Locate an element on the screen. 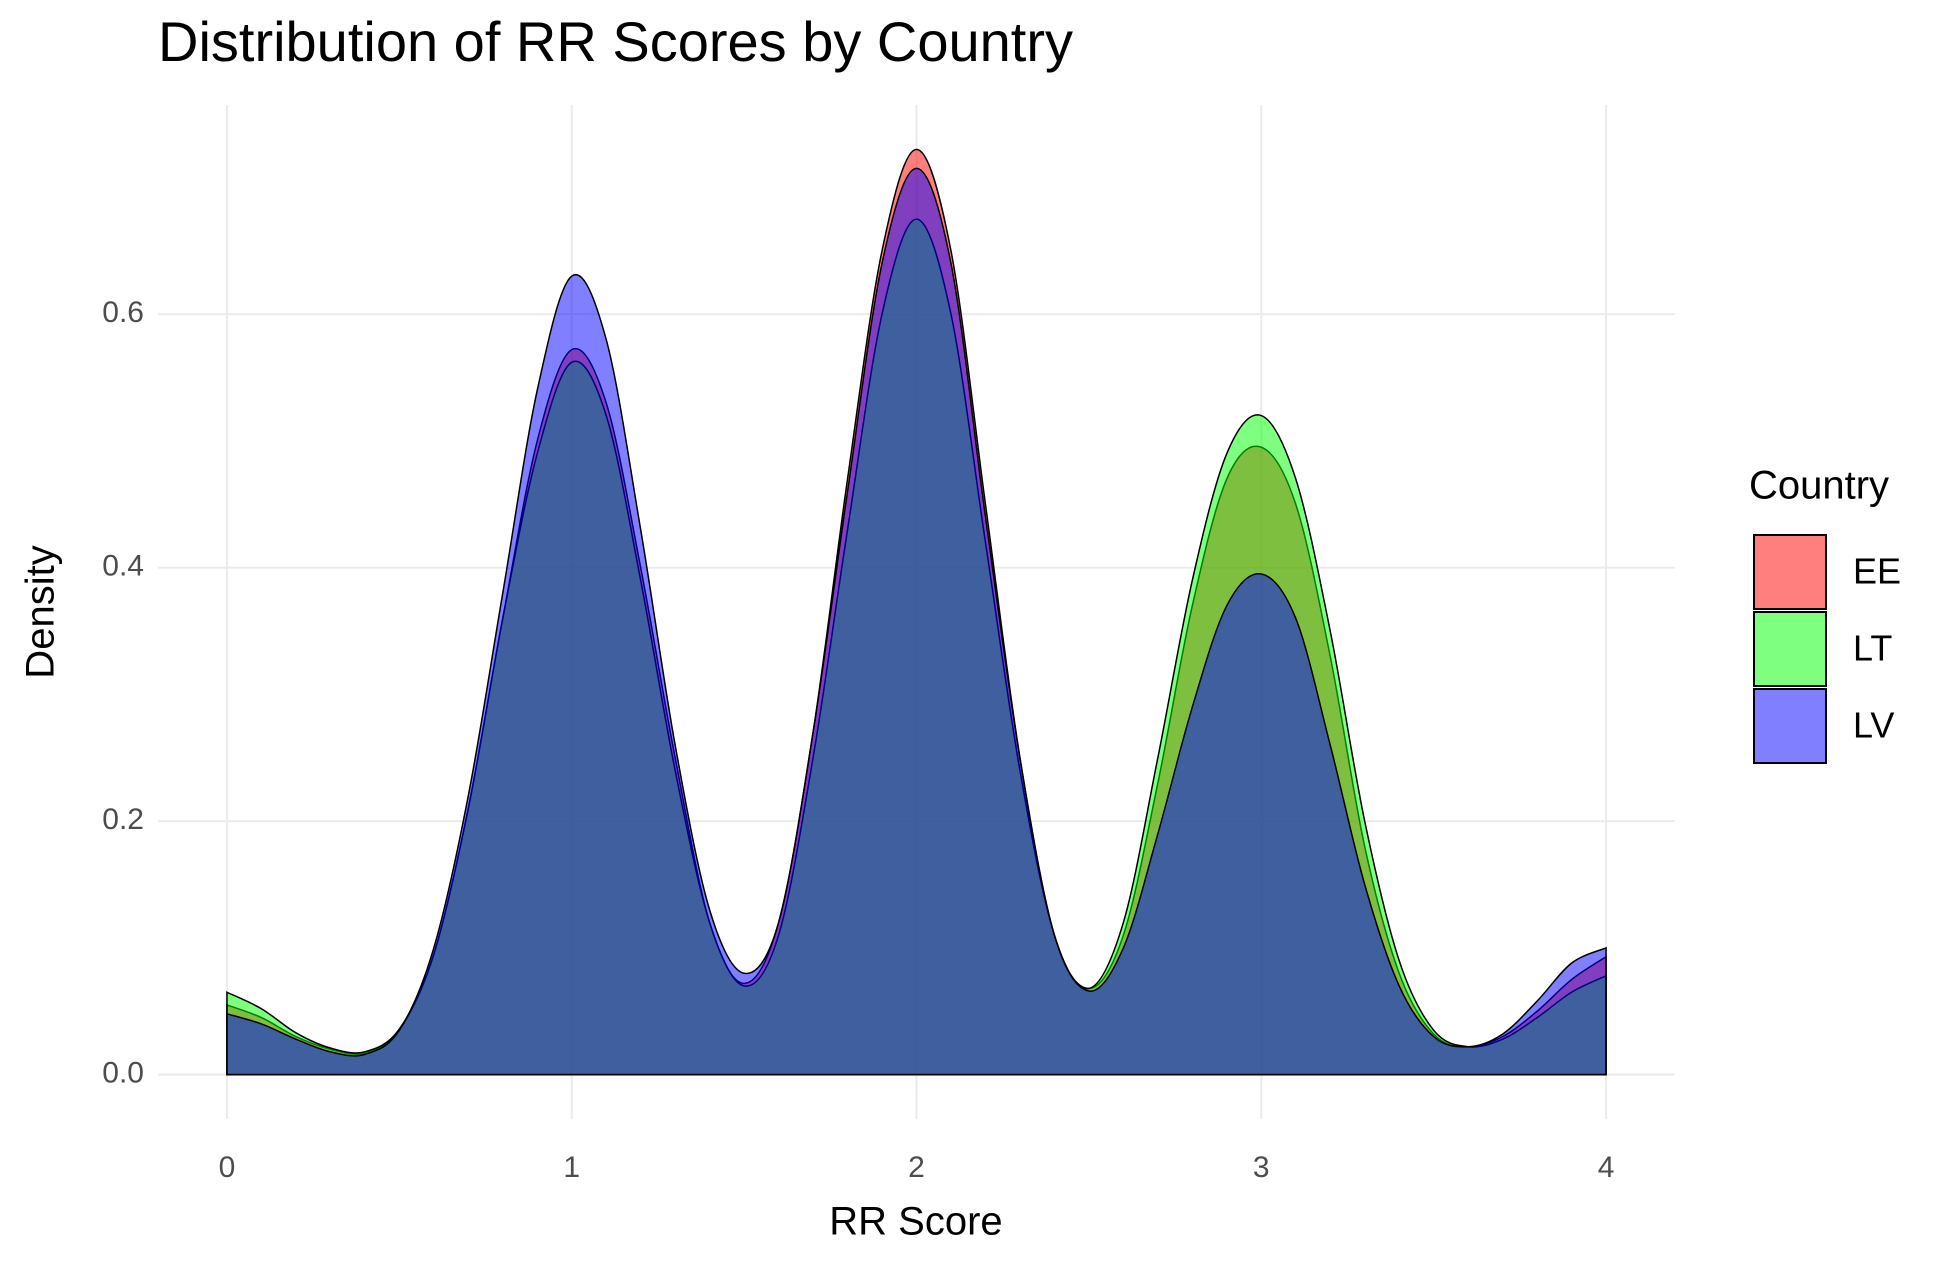  chart-title: Distribution of RR Scores by Country is located at coordinates (615, 41).